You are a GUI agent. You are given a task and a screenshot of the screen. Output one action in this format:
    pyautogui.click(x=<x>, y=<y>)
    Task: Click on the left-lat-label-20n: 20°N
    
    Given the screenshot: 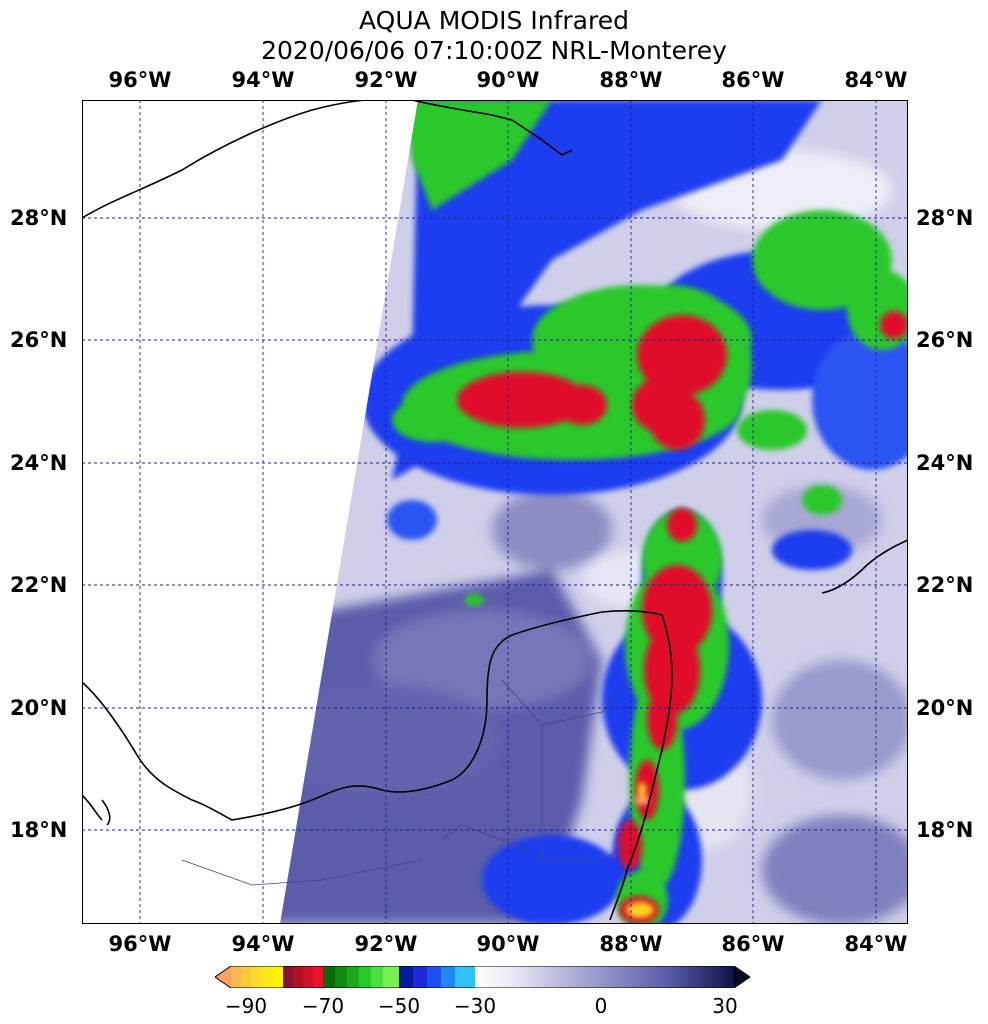 What is the action you would take?
    pyautogui.click(x=39, y=708)
    